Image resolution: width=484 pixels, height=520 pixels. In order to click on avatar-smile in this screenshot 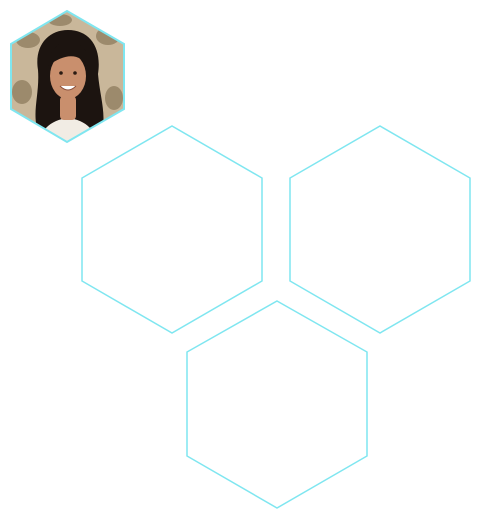, I will do `click(68, 88)`.